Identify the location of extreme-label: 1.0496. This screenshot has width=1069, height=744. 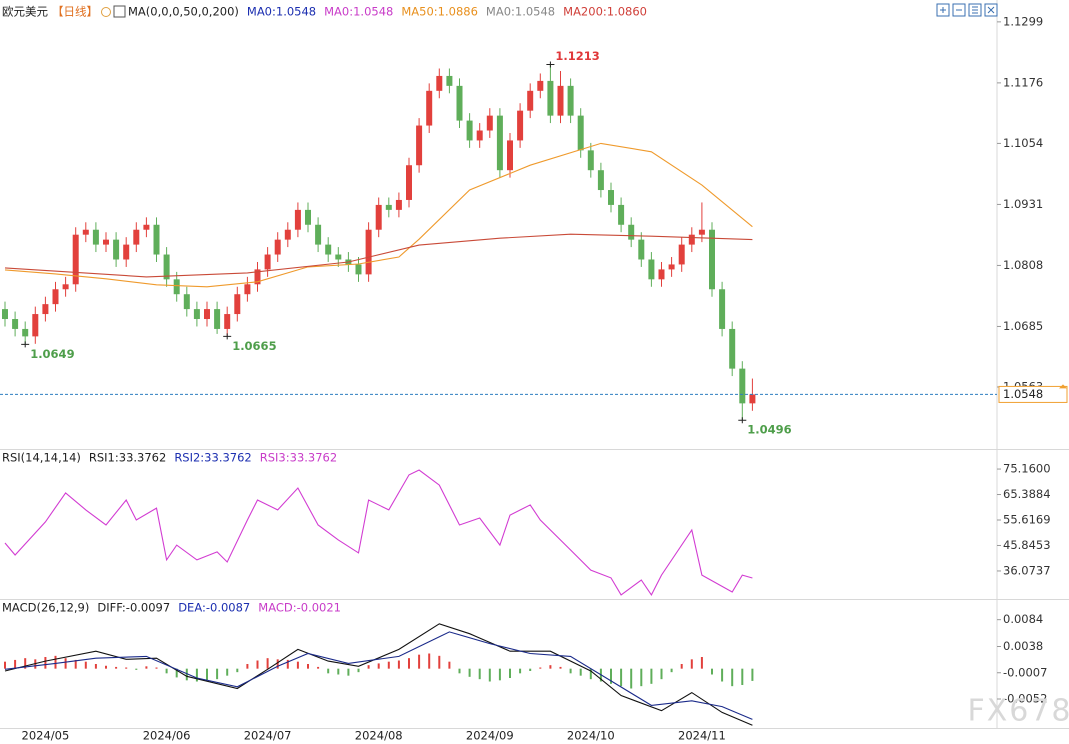
(769, 430).